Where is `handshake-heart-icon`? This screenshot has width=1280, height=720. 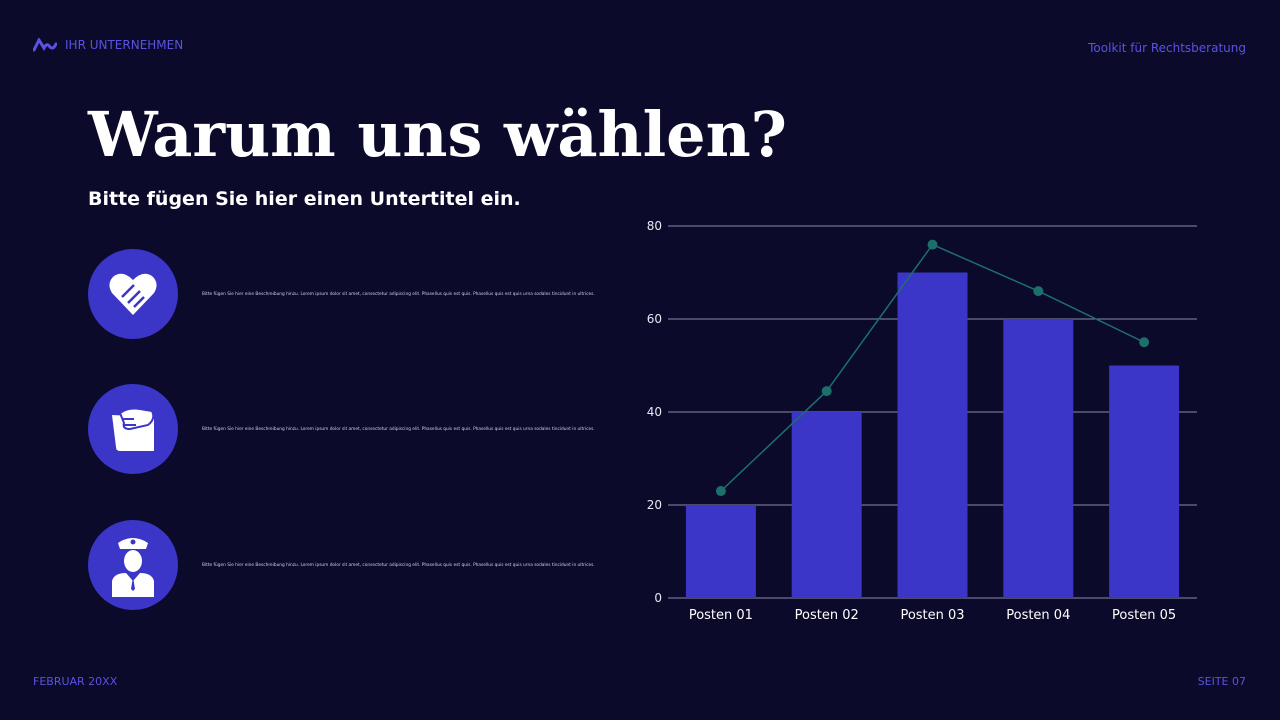
handshake-heart-icon is located at coordinates (133, 294).